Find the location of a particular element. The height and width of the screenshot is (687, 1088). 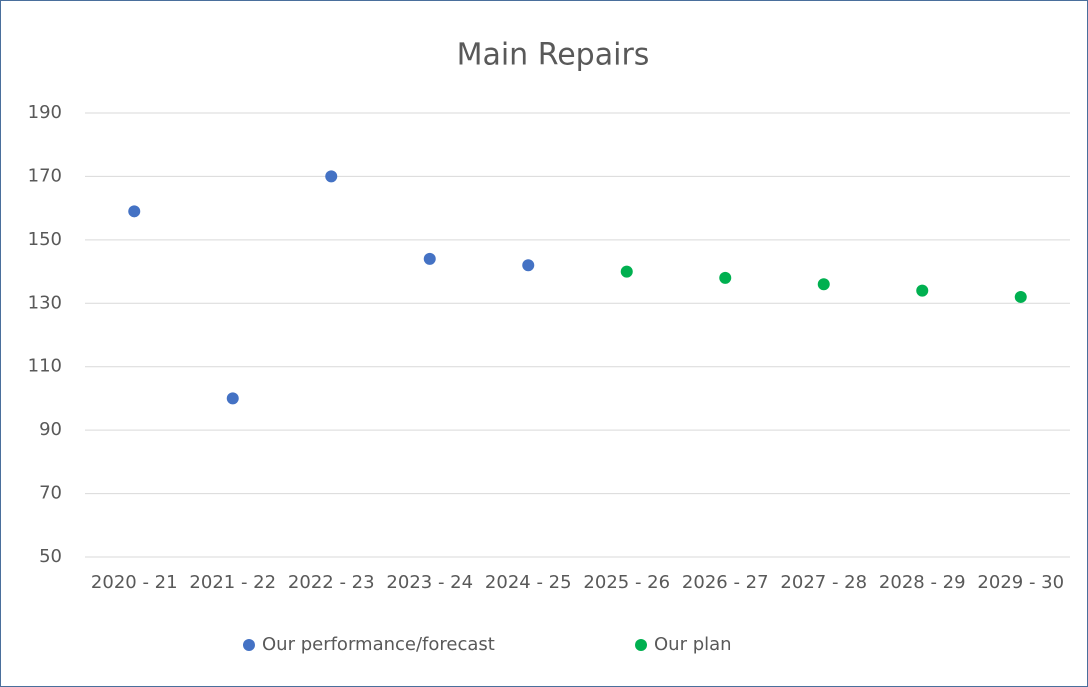

x-tick-label: 2020 - 21 is located at coordinates (134, 582).